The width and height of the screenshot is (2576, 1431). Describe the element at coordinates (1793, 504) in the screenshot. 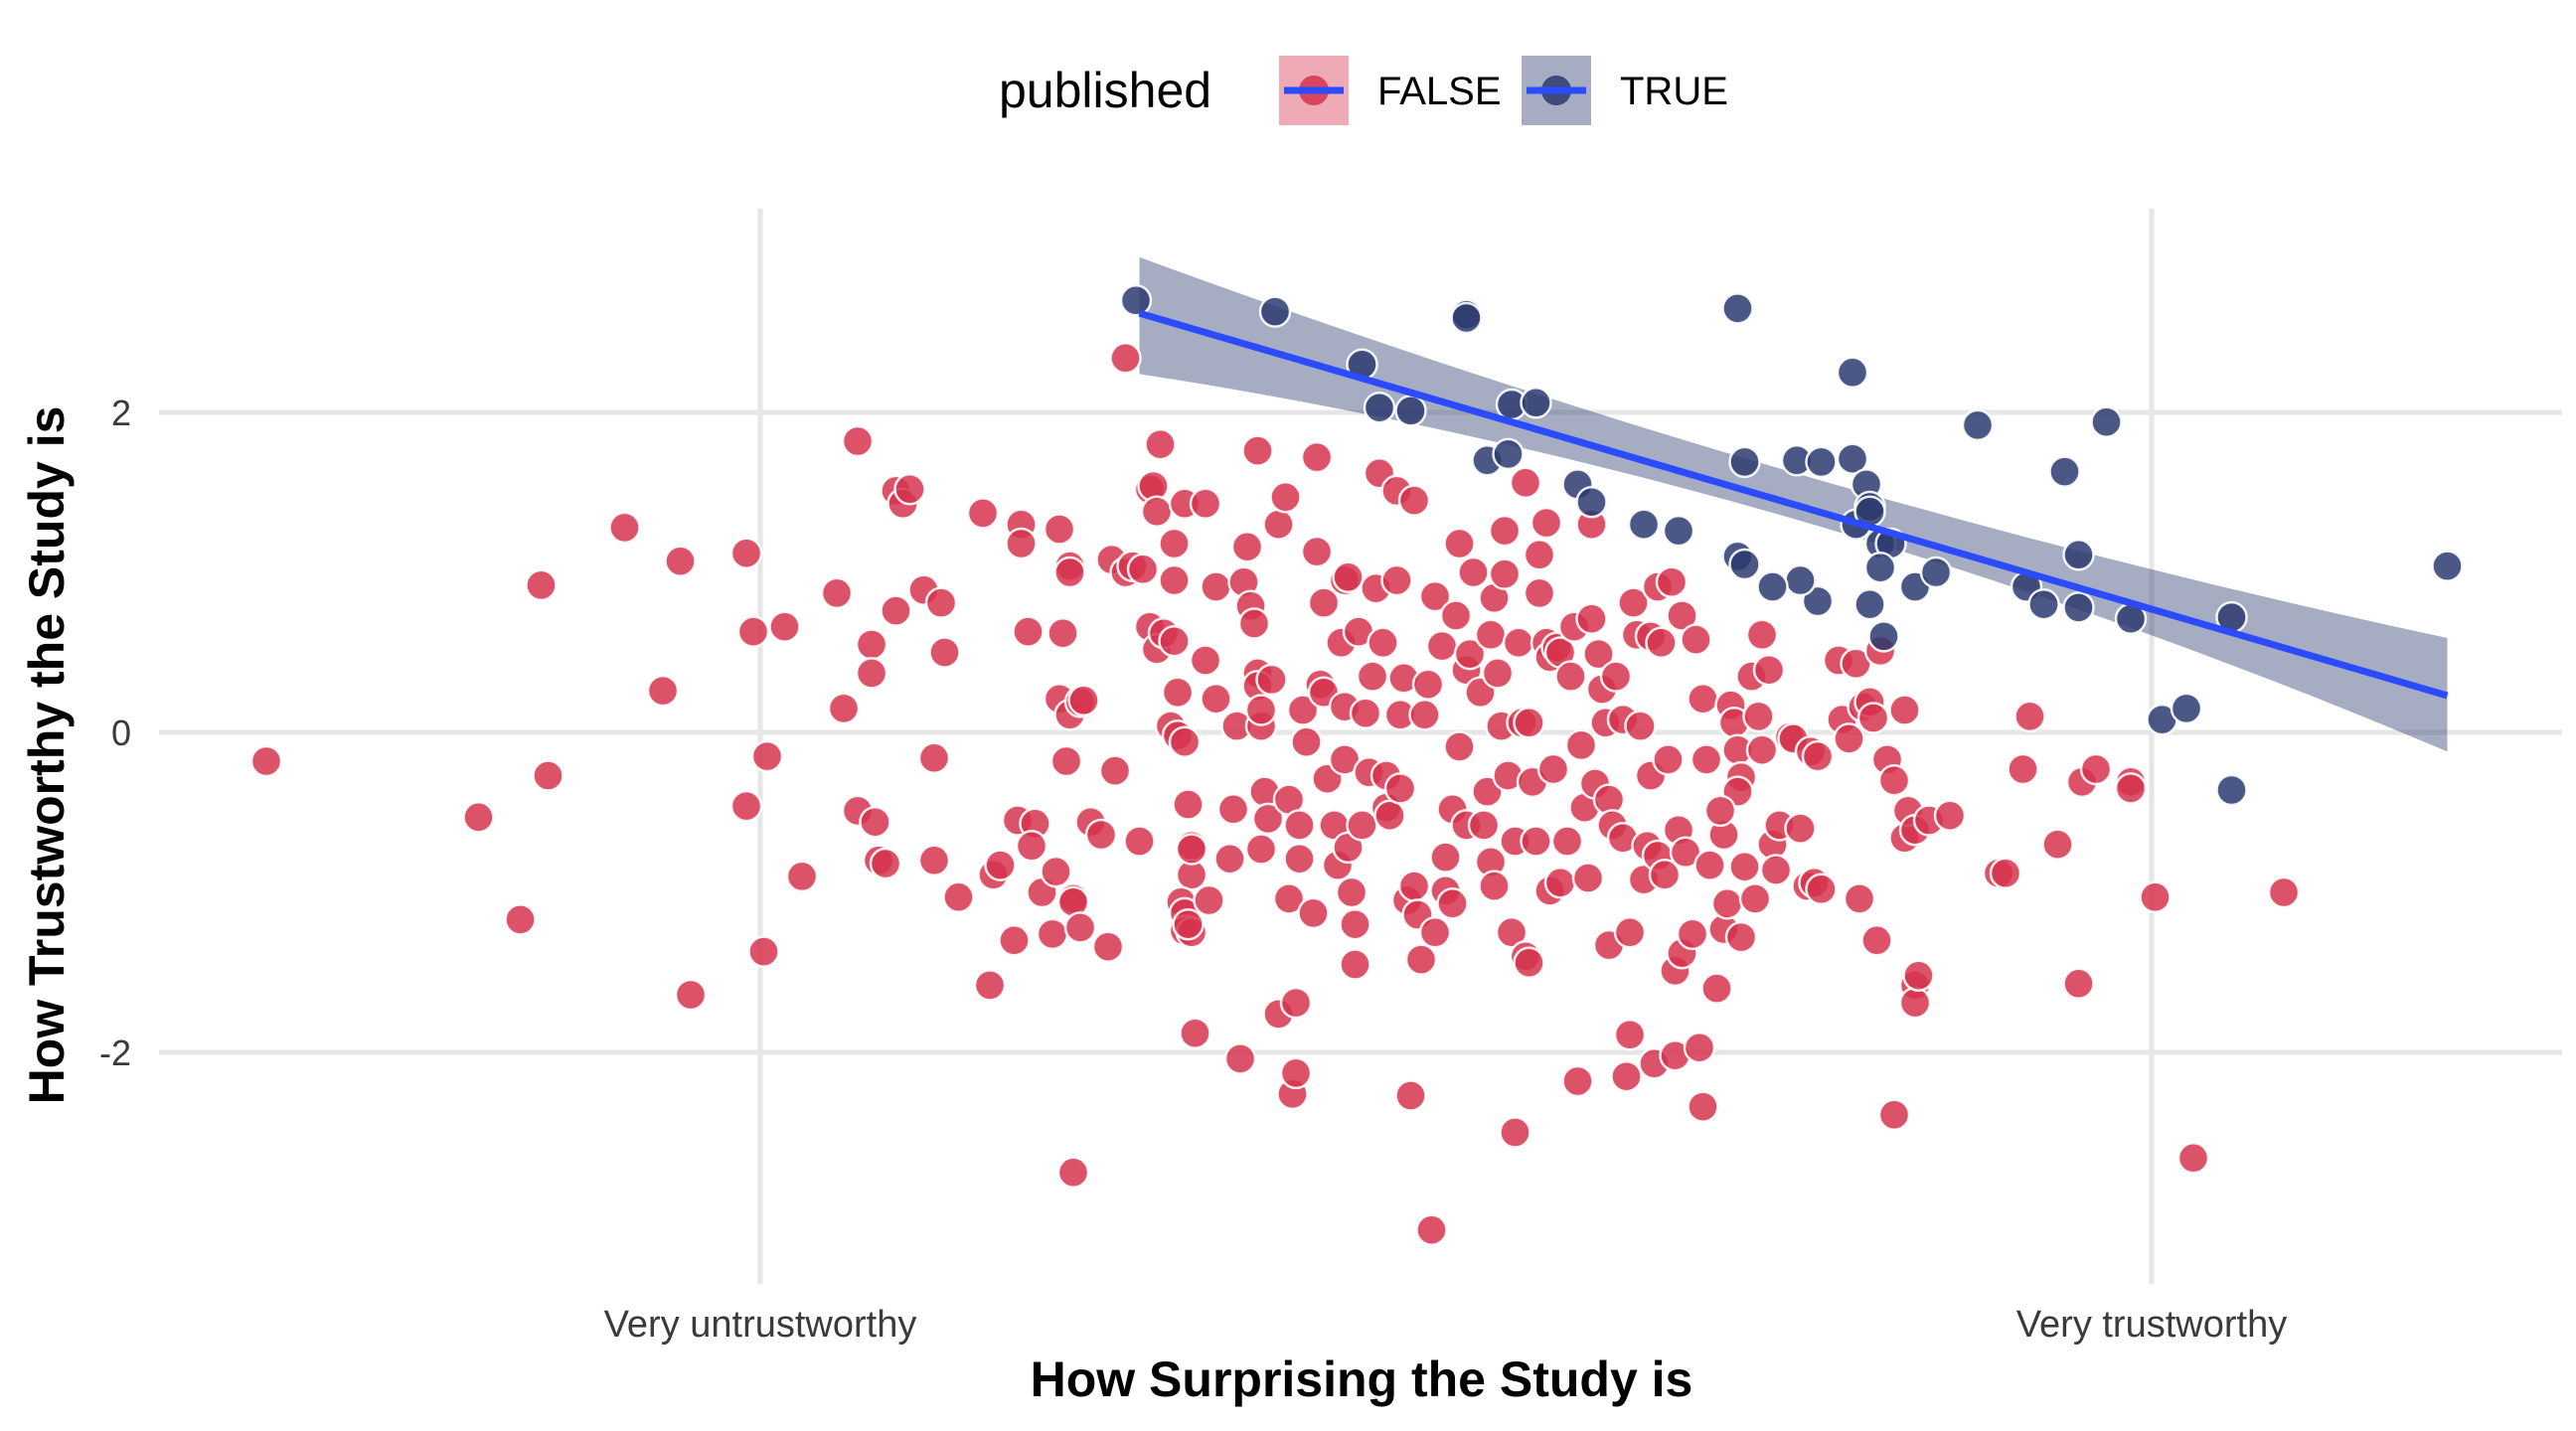

I see `smooth-line-layer` at that location.